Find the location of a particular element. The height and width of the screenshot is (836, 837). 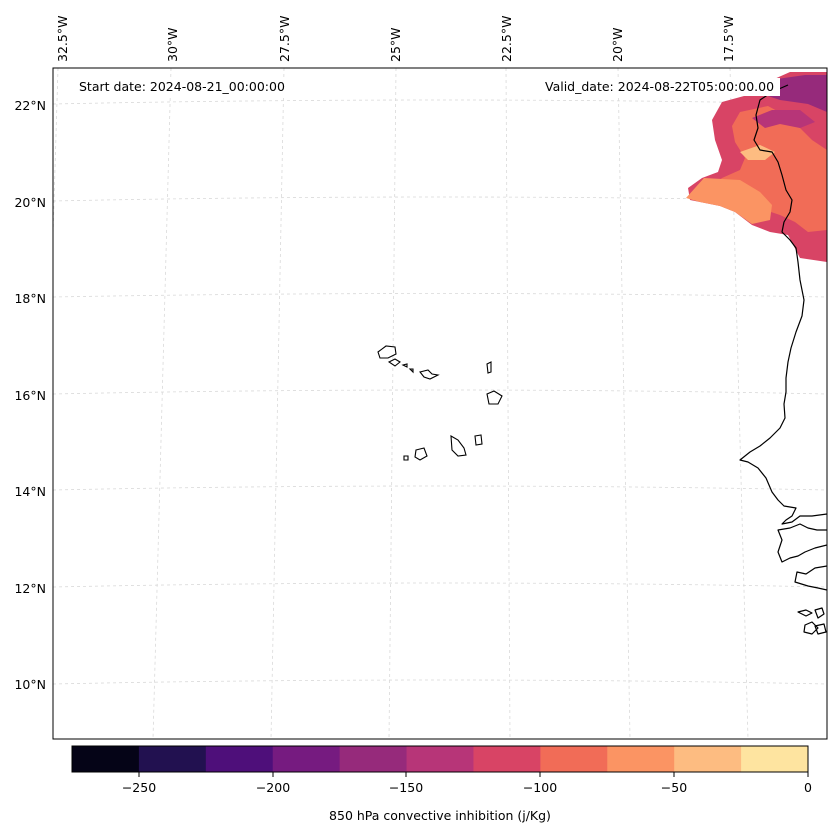

latitude-labels: 22°N 20°N 18°N 16°N 14°N 12°N 10°N is located at coordinates (30, 395).